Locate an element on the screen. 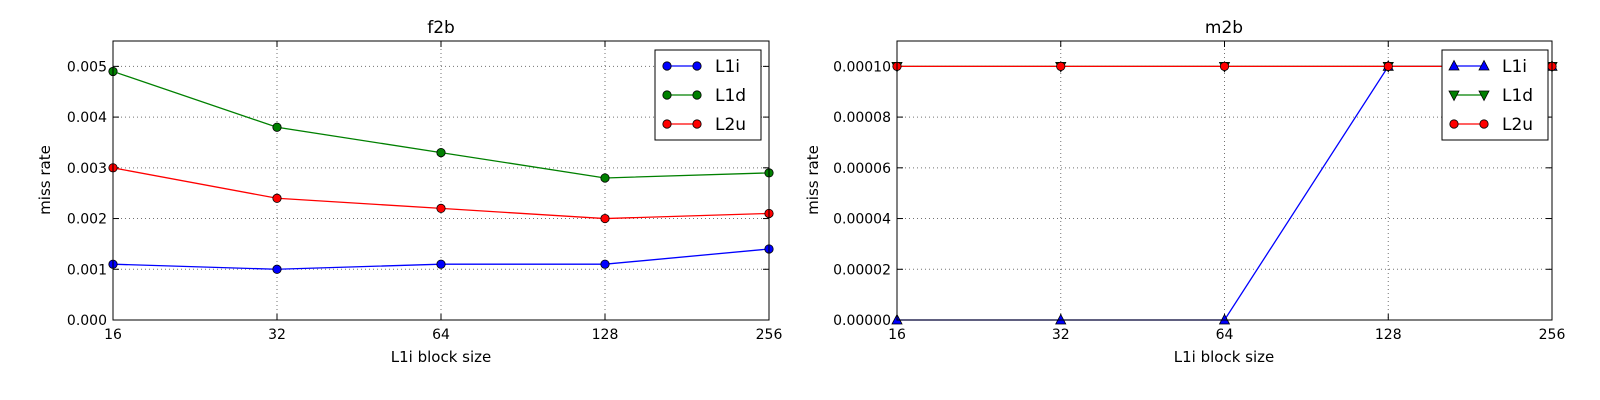  chart-title: f2b is located at coordinates (441, 28).